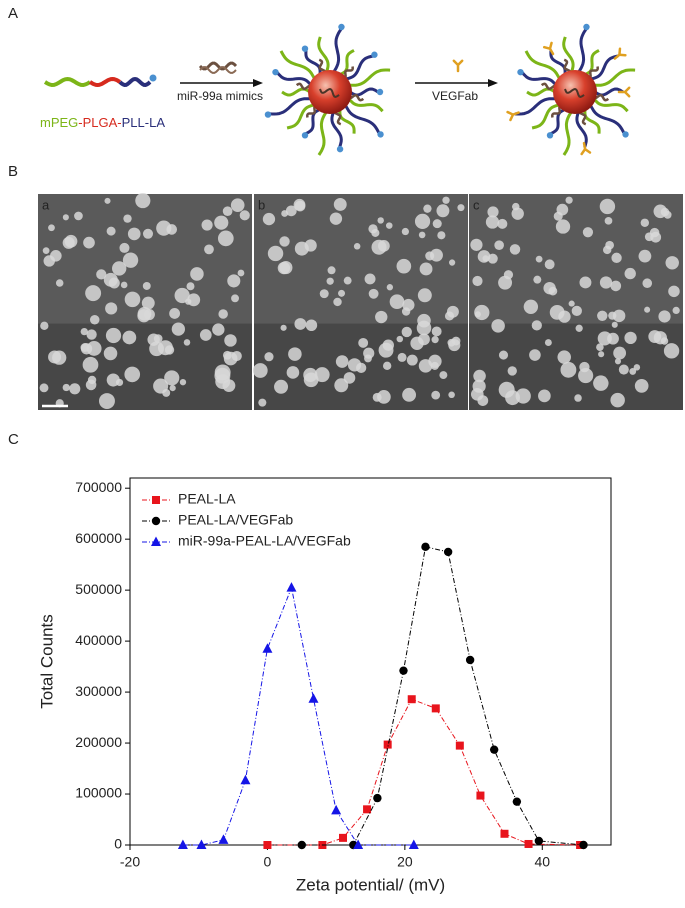  What do you see at coordinates (261, 204) in the screenshot?
I see `image-label: b` at bounding box center [261, 204].